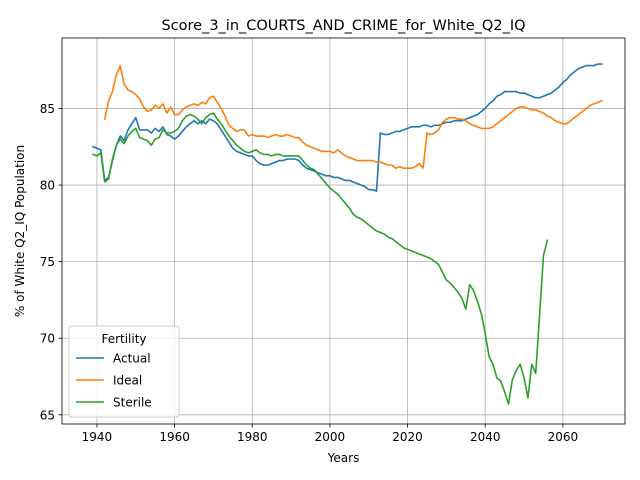 The image size is (640, 480). I want to click on legend-entry-ideal: Ideal, so click(127, 381).